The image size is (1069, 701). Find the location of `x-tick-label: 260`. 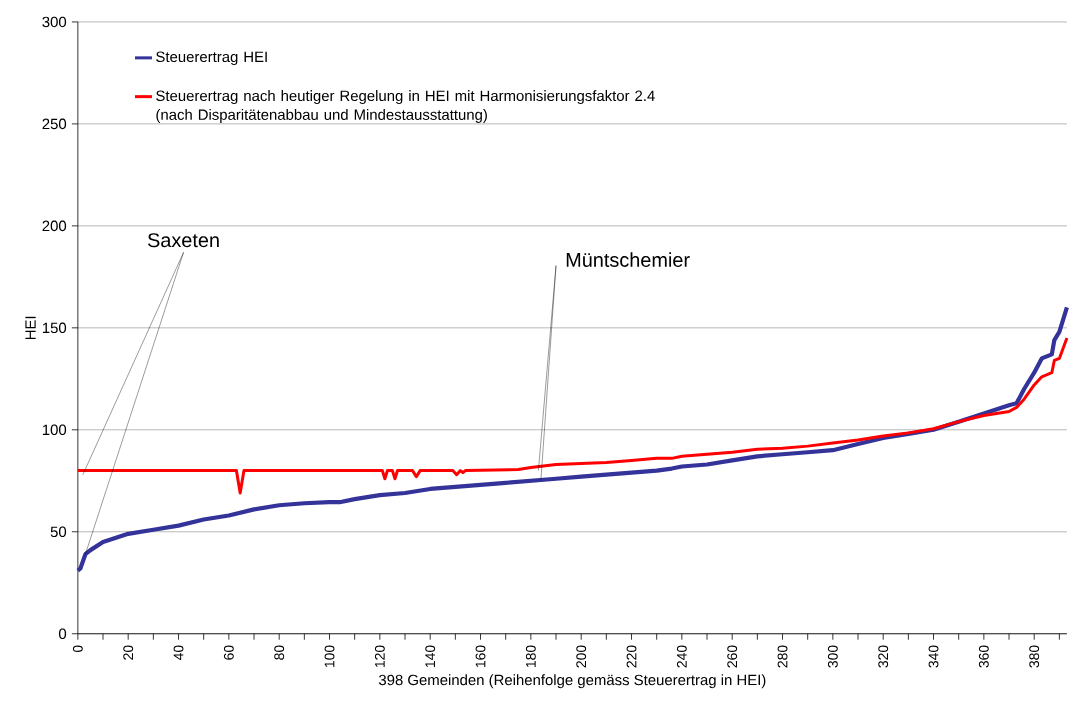

x-tick-label: 260 is located at coordinates (732, 656).